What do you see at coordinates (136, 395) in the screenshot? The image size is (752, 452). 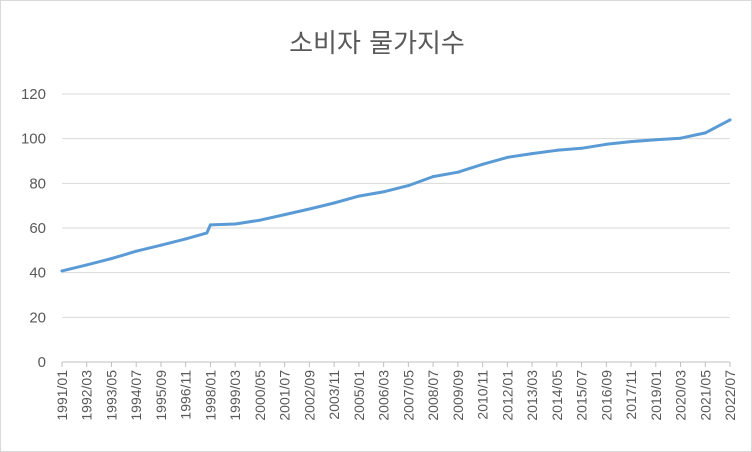 I see `x-tick-label: 1994/07` at bounding box center [136, 395].